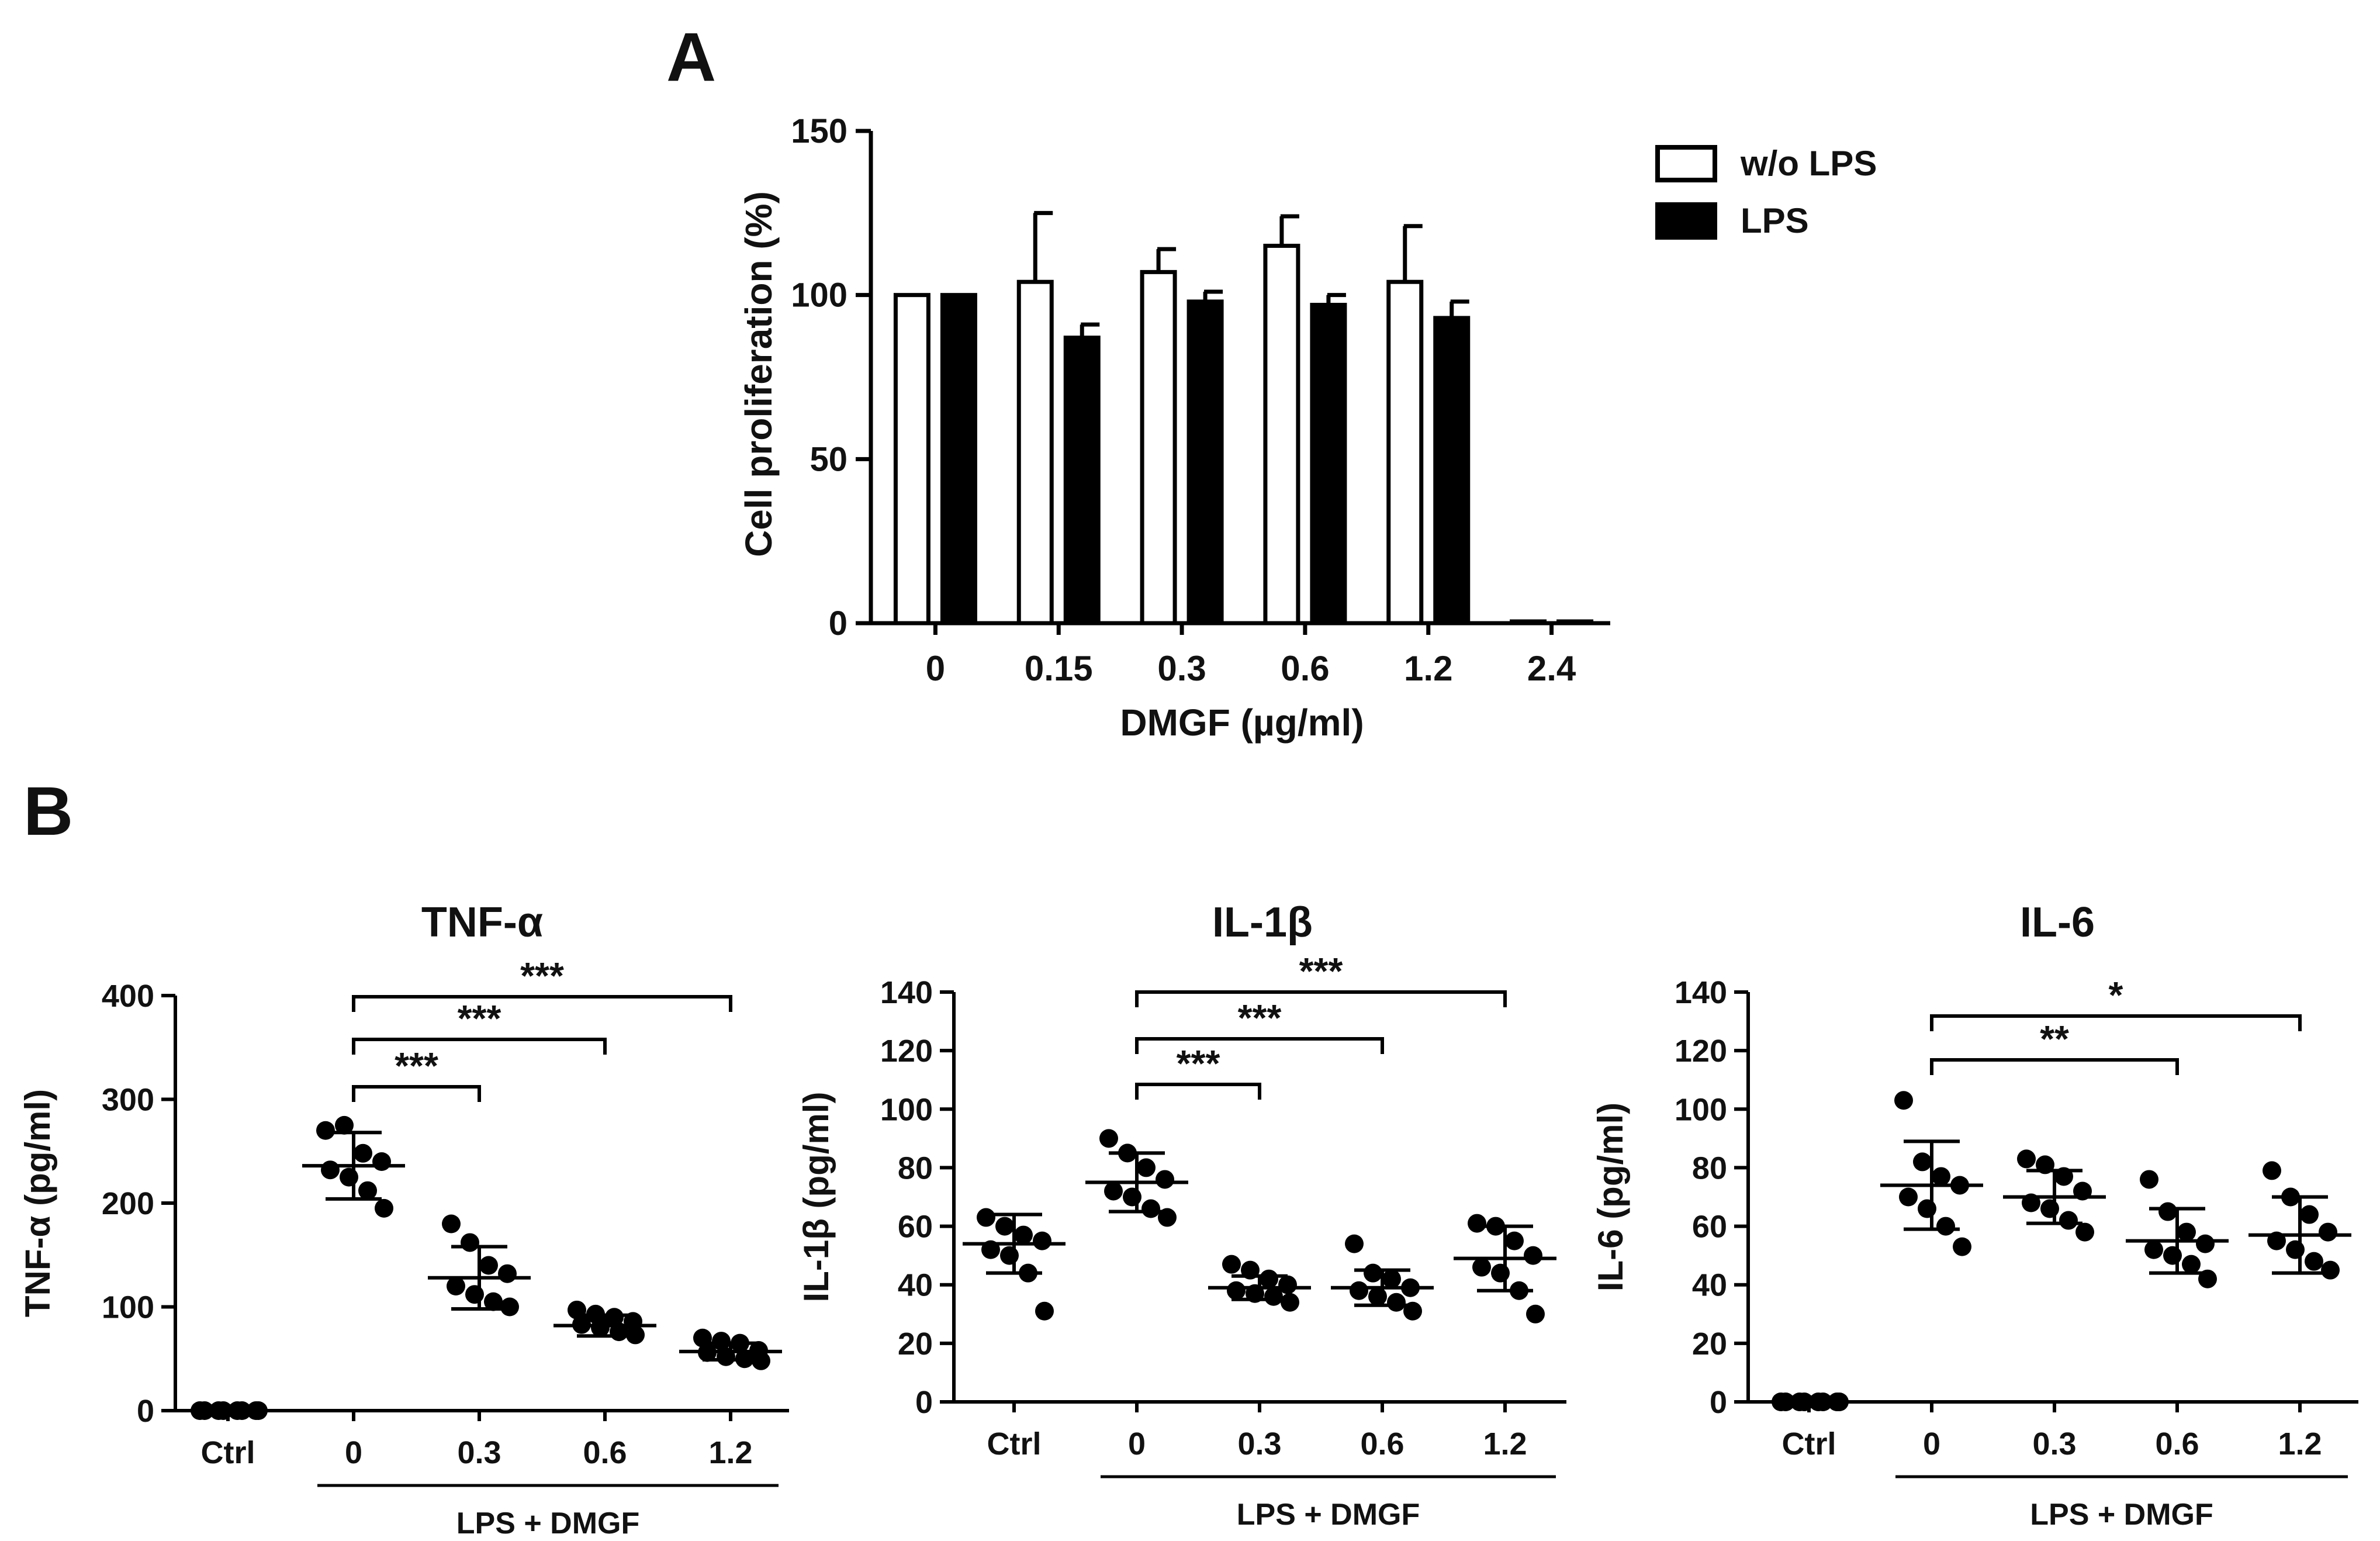  Describe the element at coordinates (1181, 668) in the screenshot. I see `chart-a-x-tick-label: 0.3` at that location.